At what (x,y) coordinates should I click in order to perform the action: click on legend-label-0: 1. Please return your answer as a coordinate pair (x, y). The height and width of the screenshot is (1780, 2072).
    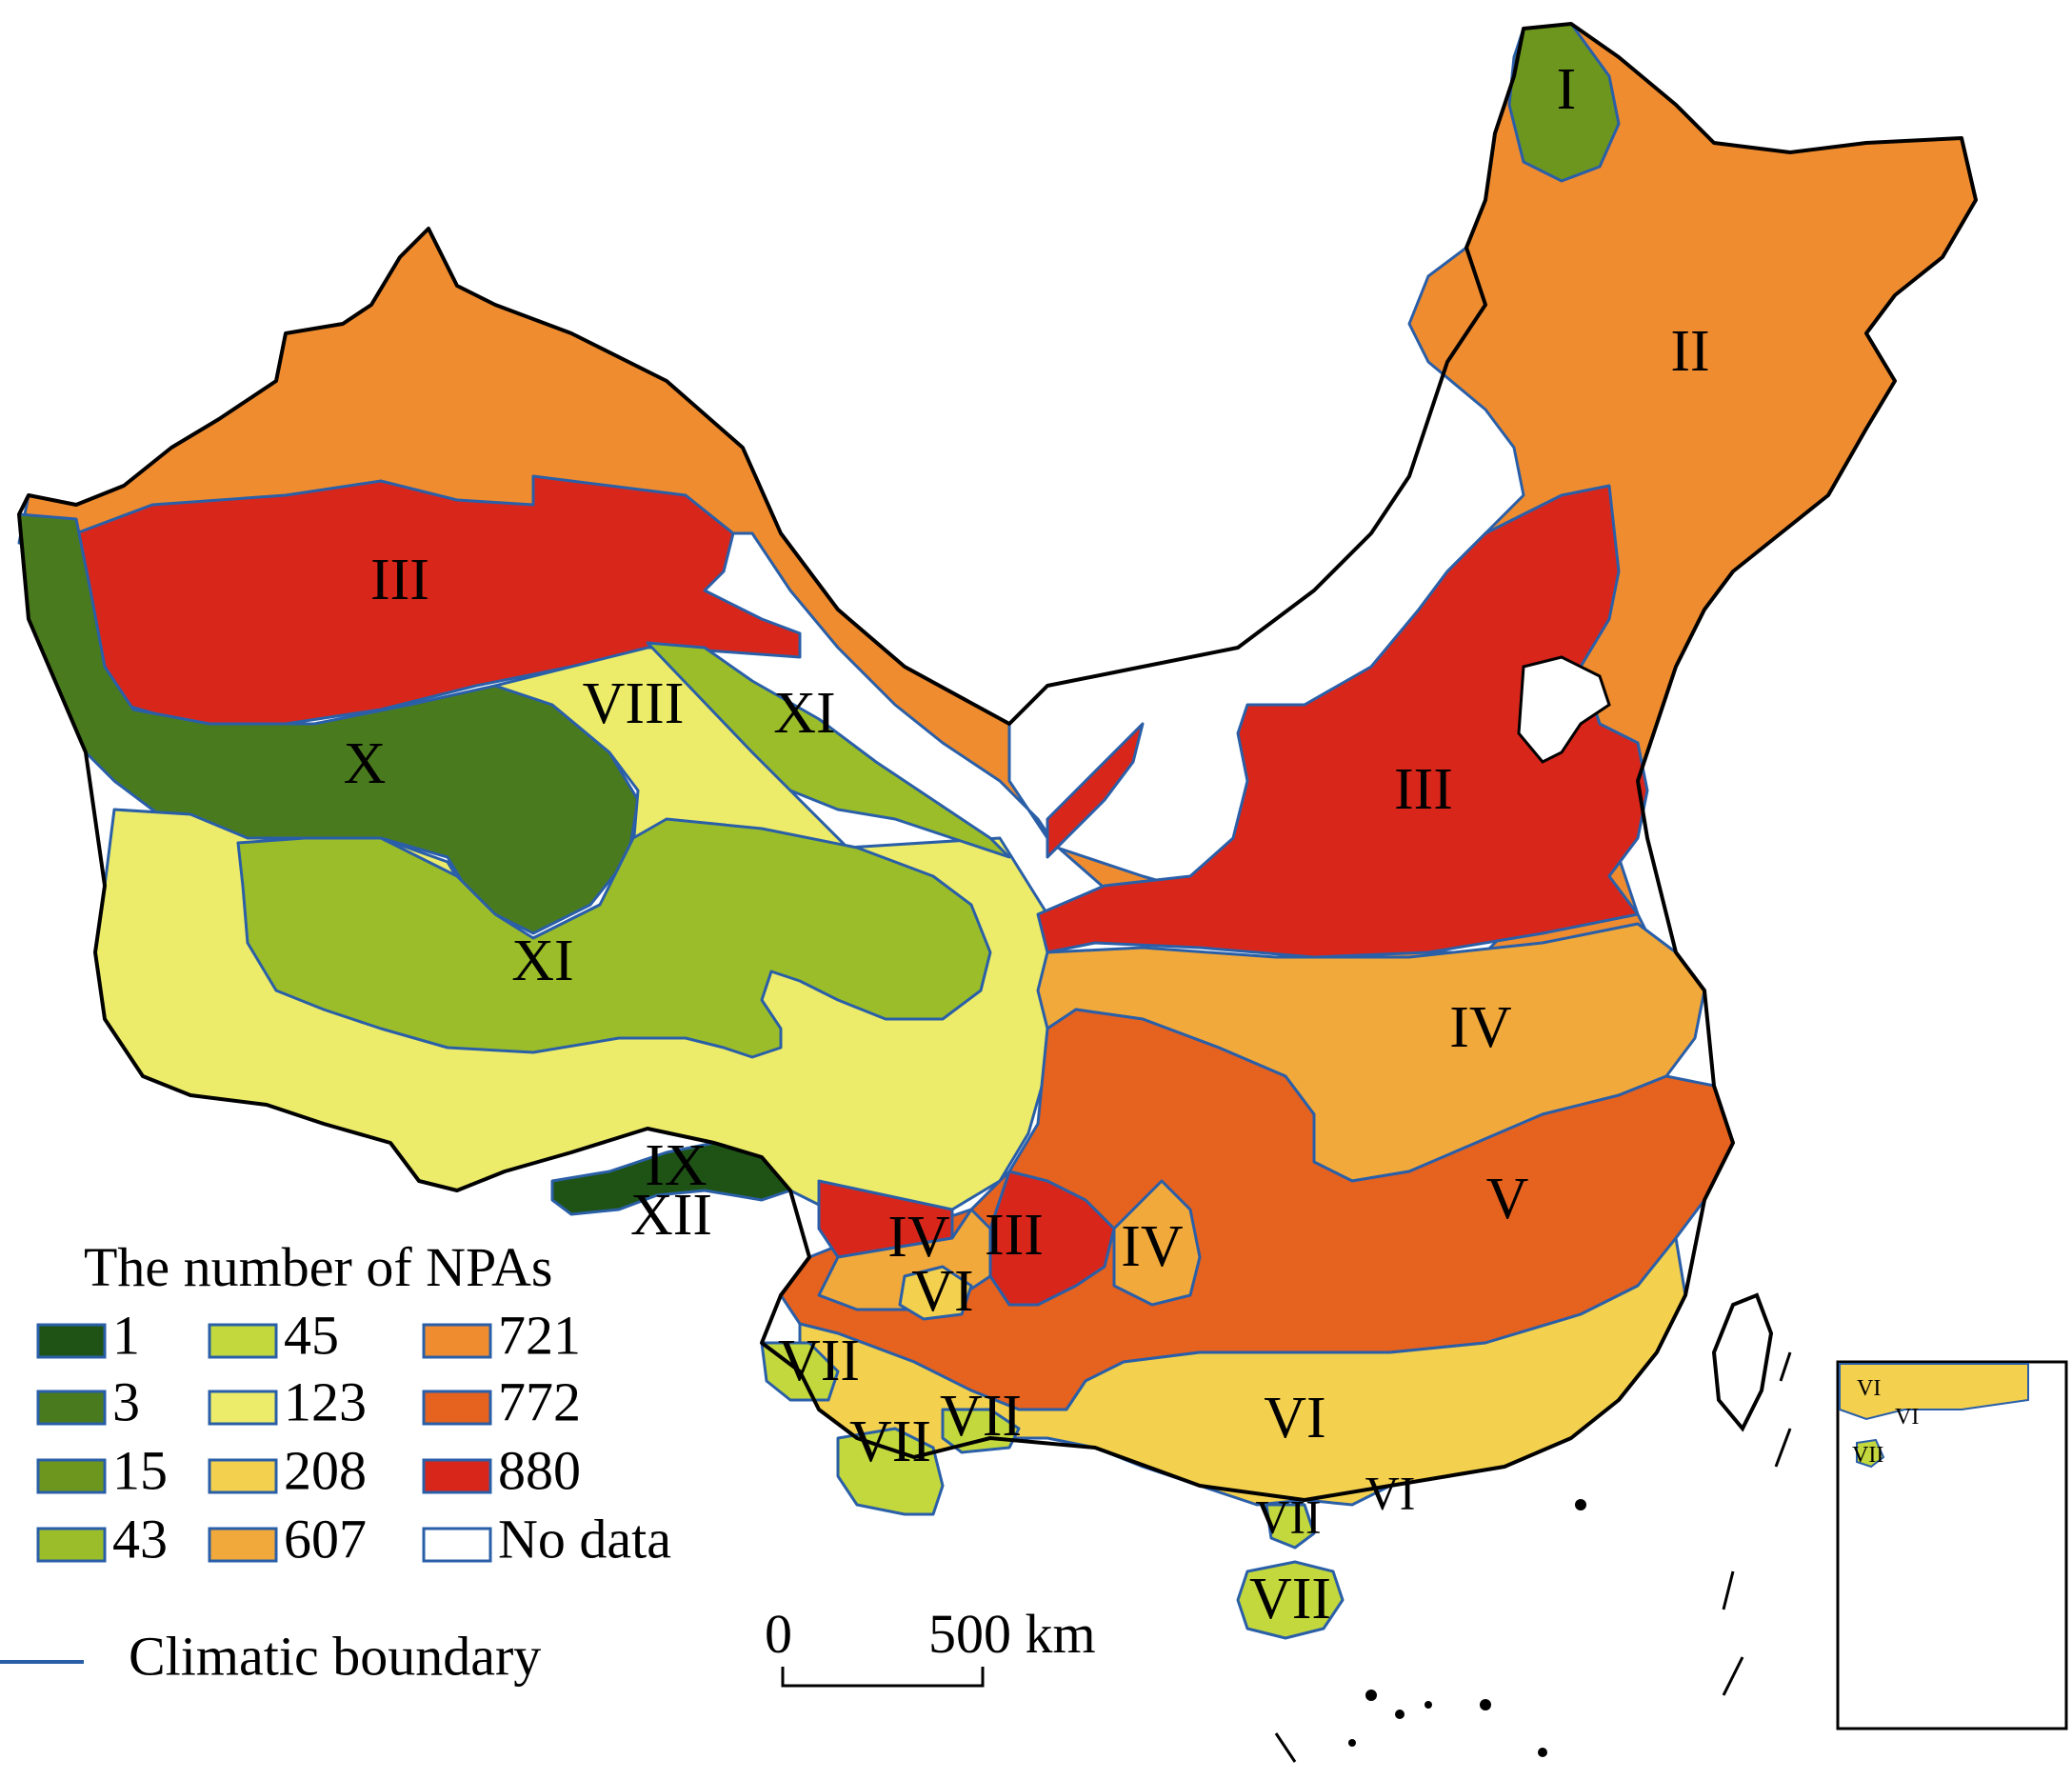
    Looking at the image, I should click on (126, 1335).